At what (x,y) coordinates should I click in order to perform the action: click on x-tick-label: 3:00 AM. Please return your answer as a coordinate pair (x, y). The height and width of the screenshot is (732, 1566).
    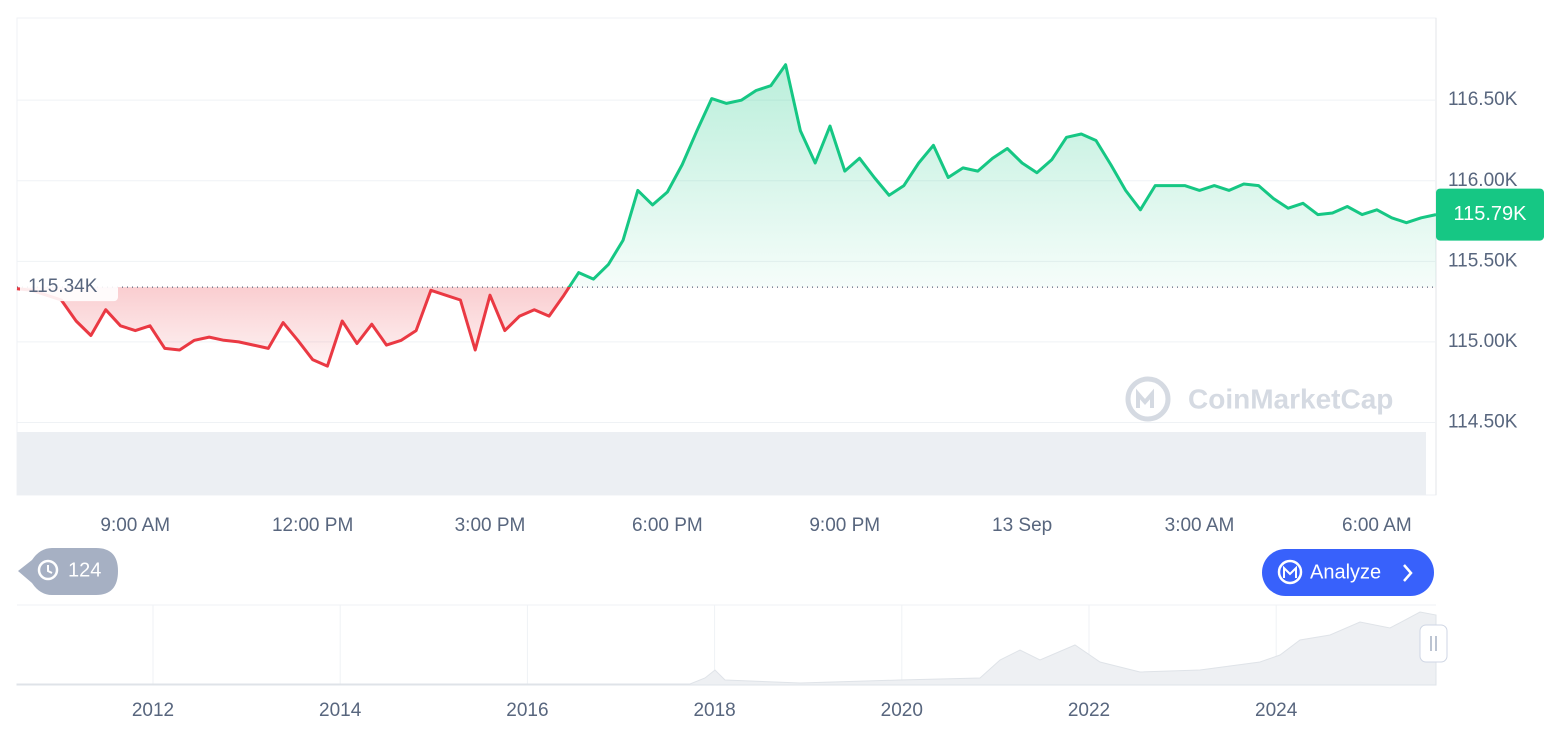
    Looking at the image, I should click on (1200, 525).